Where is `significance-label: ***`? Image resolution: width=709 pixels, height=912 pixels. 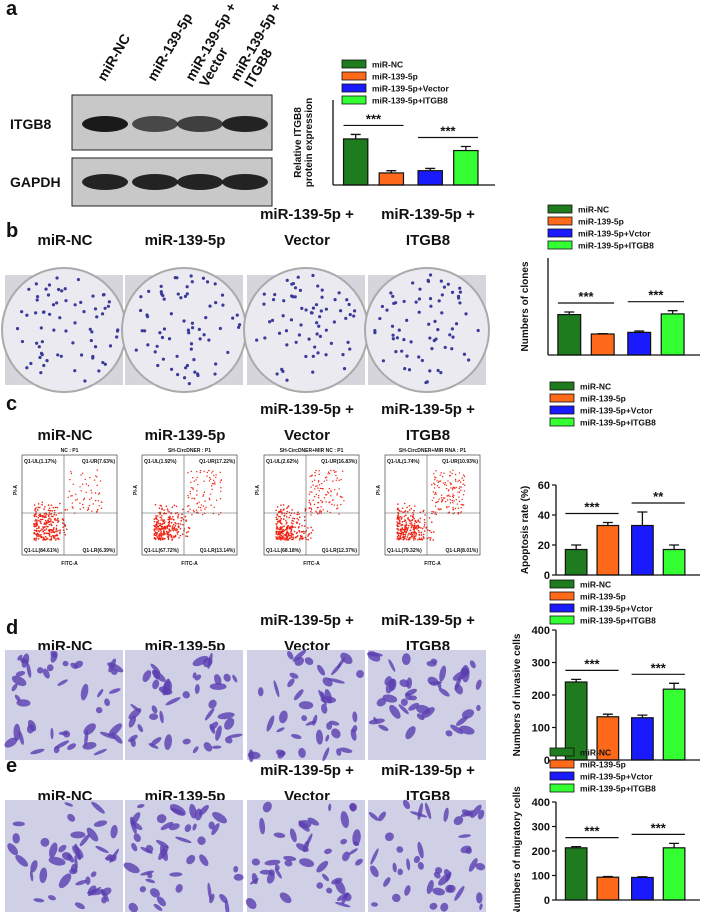 significance-label: *** is located at coordinates (586, 296).